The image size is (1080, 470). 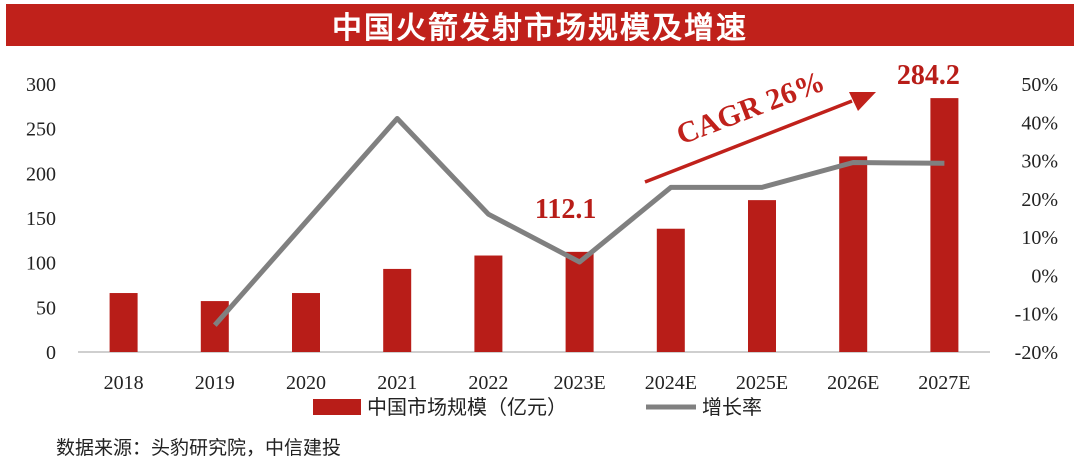 What do you see at coordinates (540, 28) in the screenshot?
I see `chart-title: 中国火箭发射市场规模及增速` at bounding box center [540, 28].